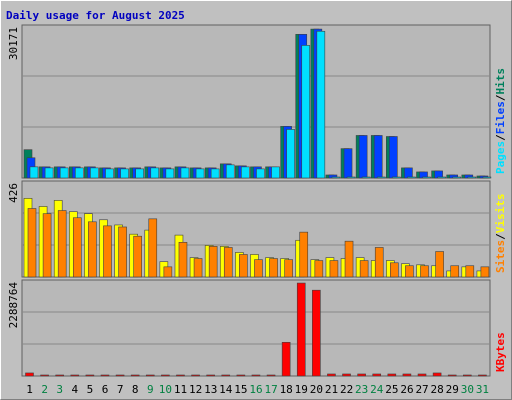  I want to click on x-tick-label: 9, so click(150, 389).